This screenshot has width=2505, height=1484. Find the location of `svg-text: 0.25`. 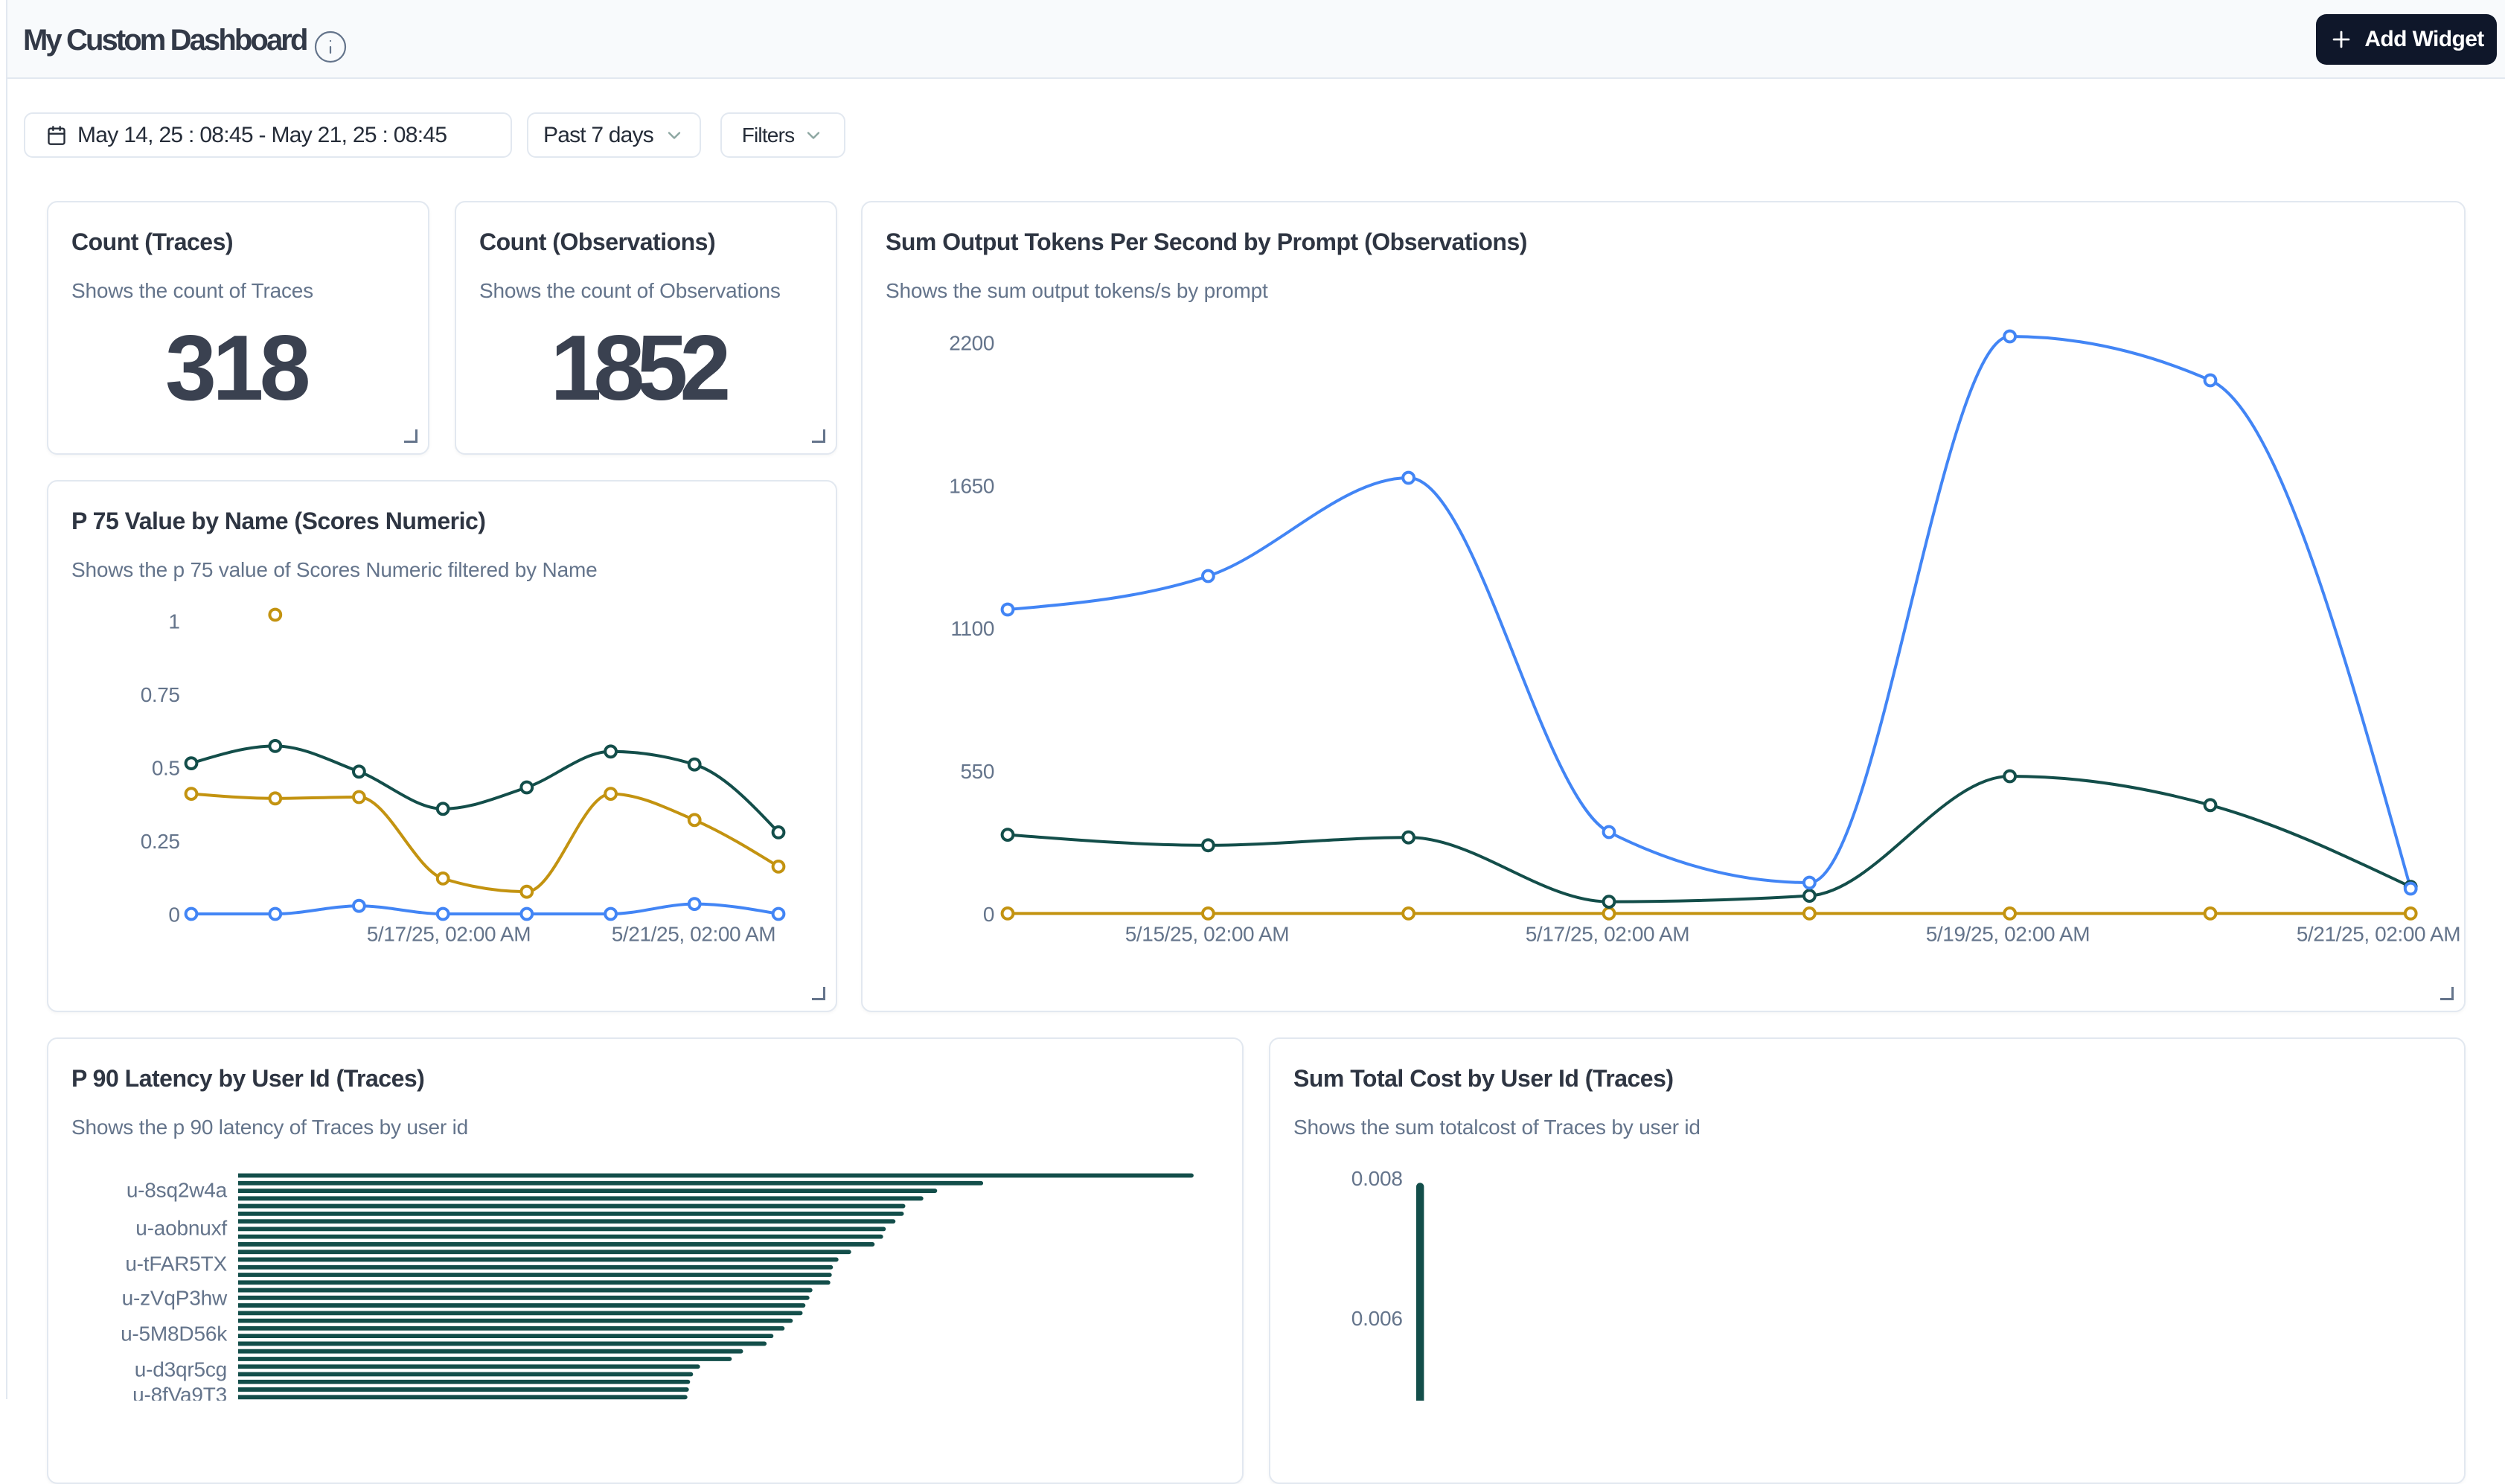

svg-text: 0.25 is located at coordinates (160, 841).